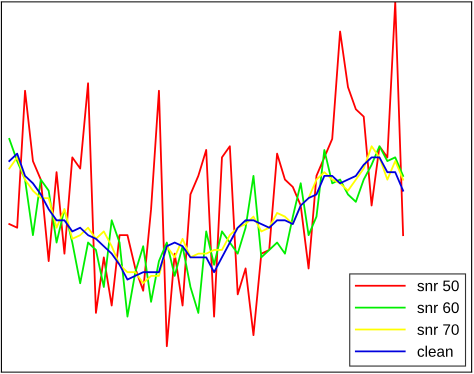  Describe the element at coordinates (438, 308) in the screenshot. I see `legend-label: snr 60` at that location.